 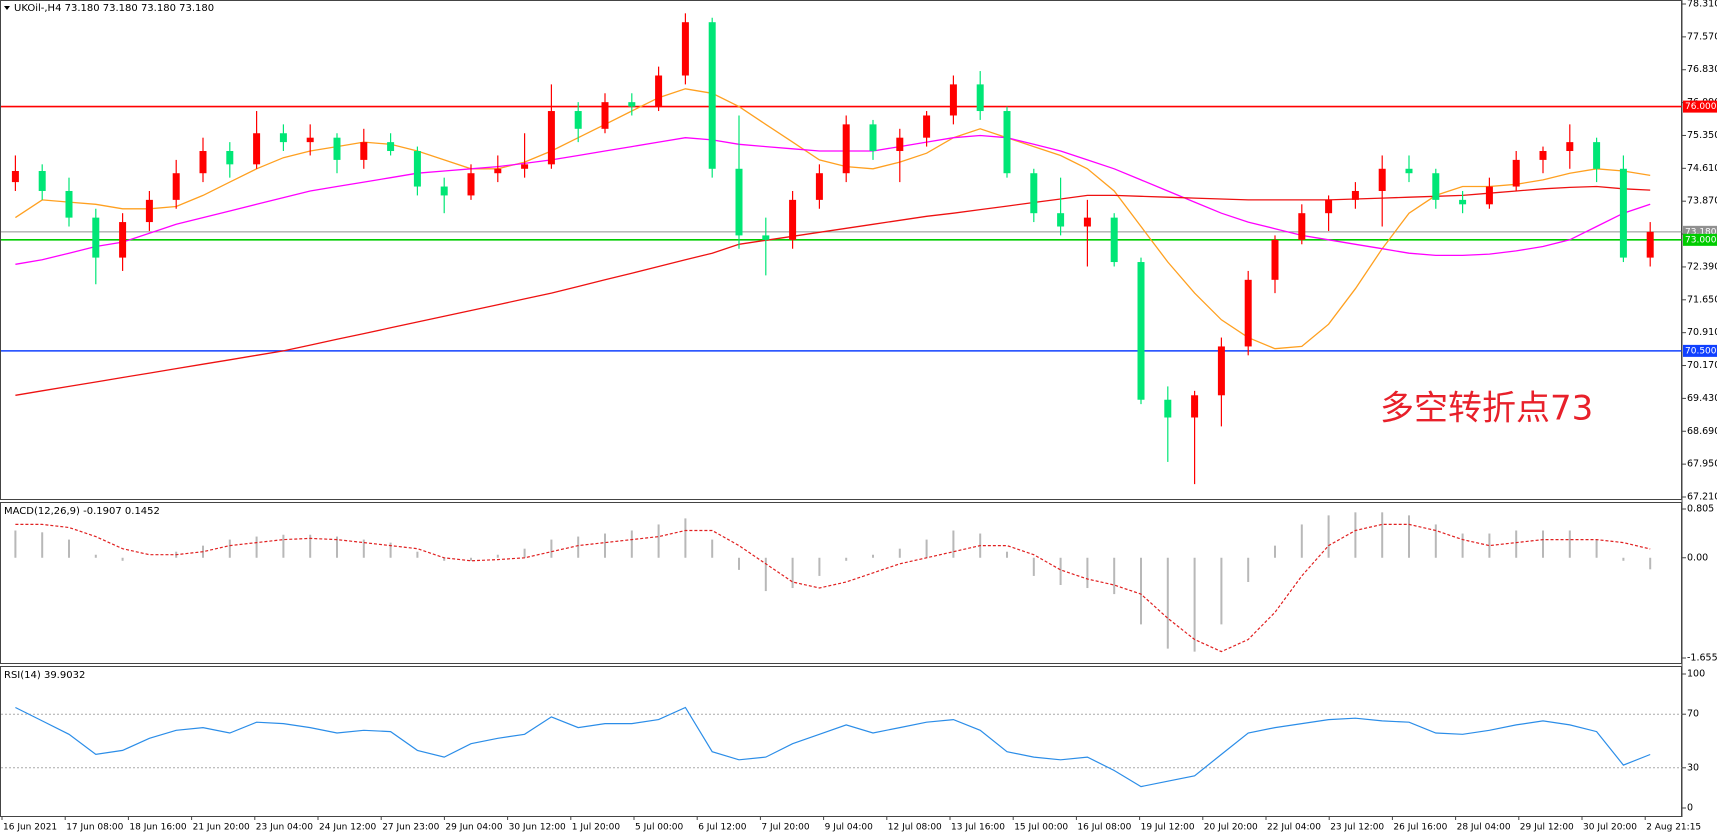 What do you see at coordinates (1690, 808) in the screenshot?
I see `y-tick-label: 0` at bounding box center [1690, 808].